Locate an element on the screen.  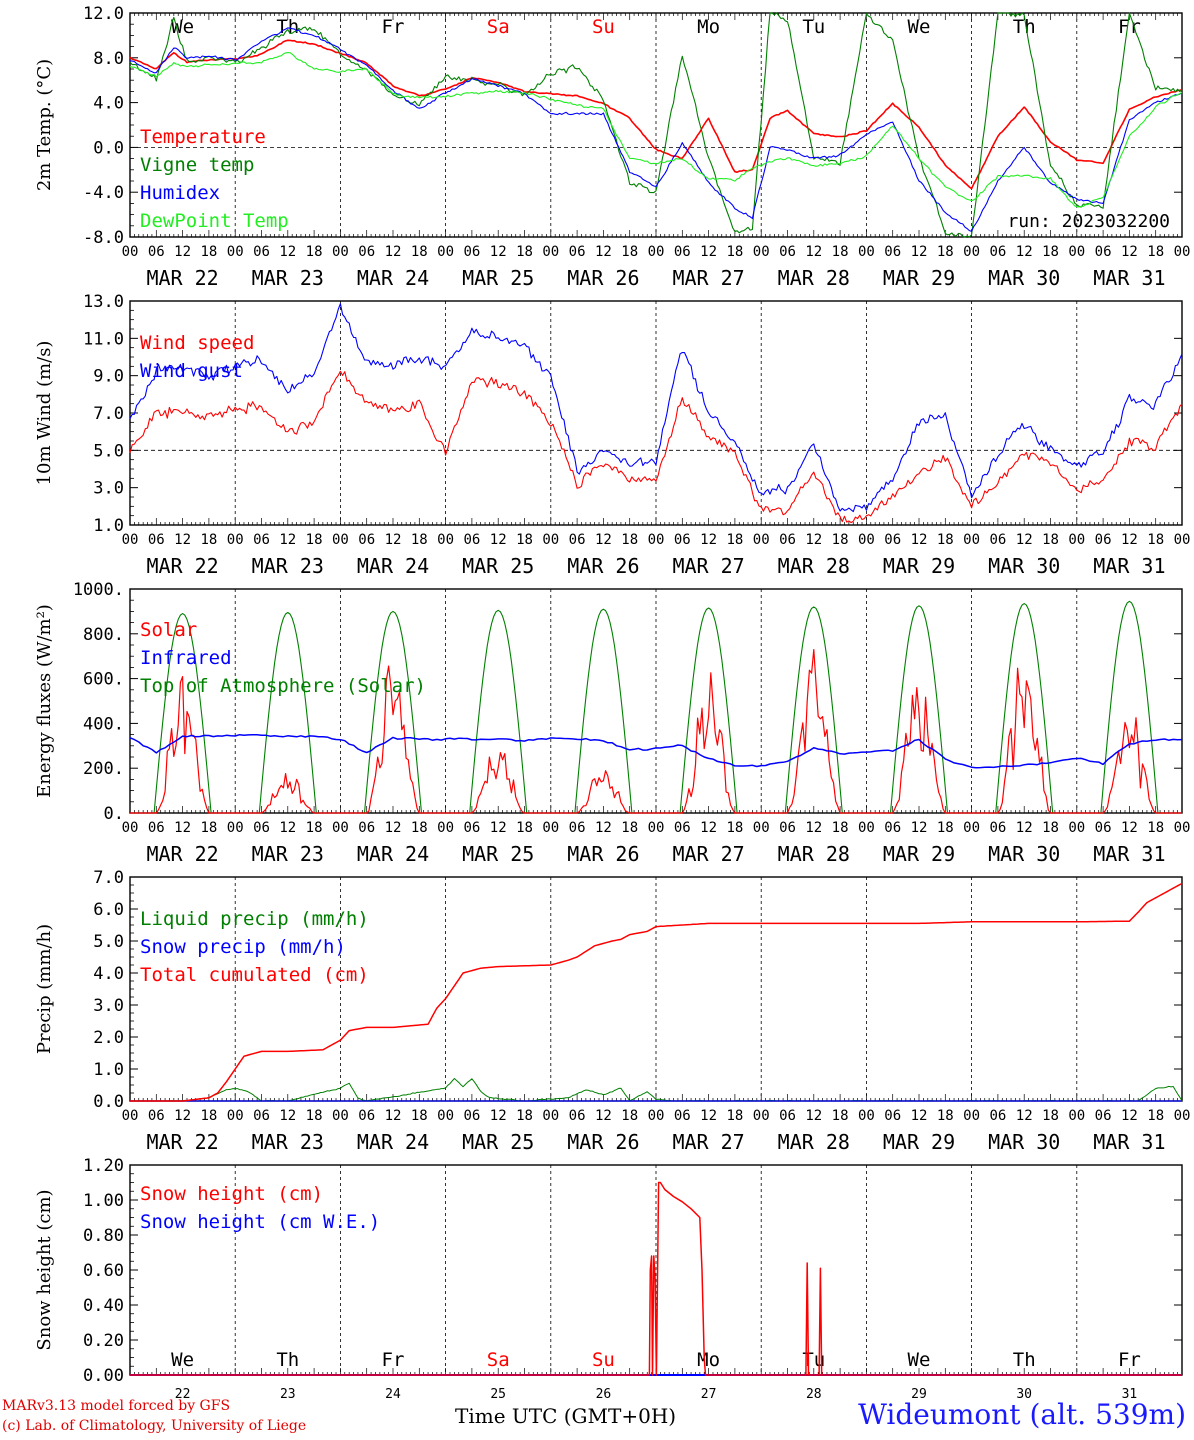
day-number-label: 28 is located at coordinates (814, 1393).